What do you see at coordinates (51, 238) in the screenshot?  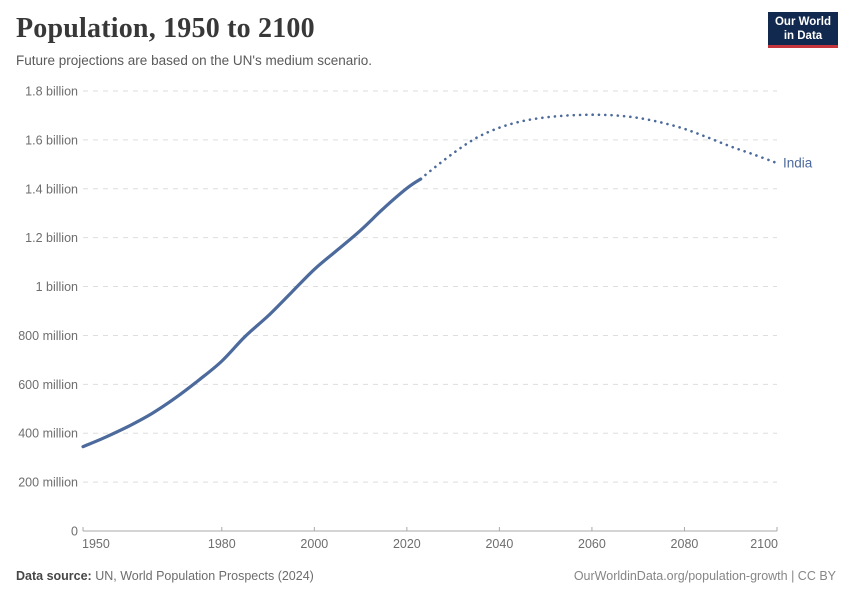 I see `y-axis-tick-label: 1.2 billion` at bounding box center [51, 238].